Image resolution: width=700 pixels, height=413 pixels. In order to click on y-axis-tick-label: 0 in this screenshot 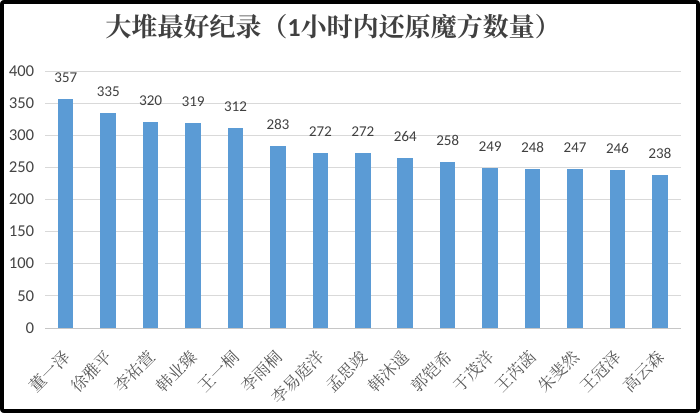, I will do `click(29, 327)`.